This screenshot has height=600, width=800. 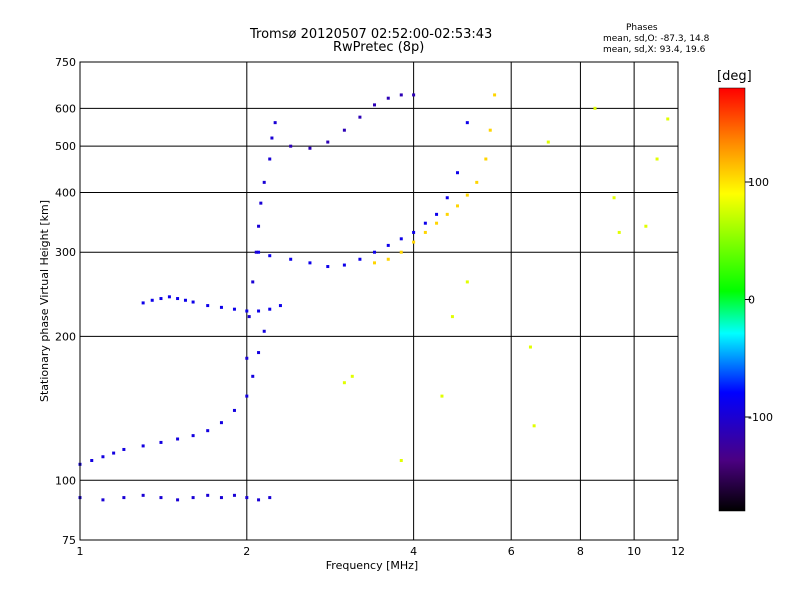 I want to click on colorbar-tick-label: -100, so click(x=760, y=417).